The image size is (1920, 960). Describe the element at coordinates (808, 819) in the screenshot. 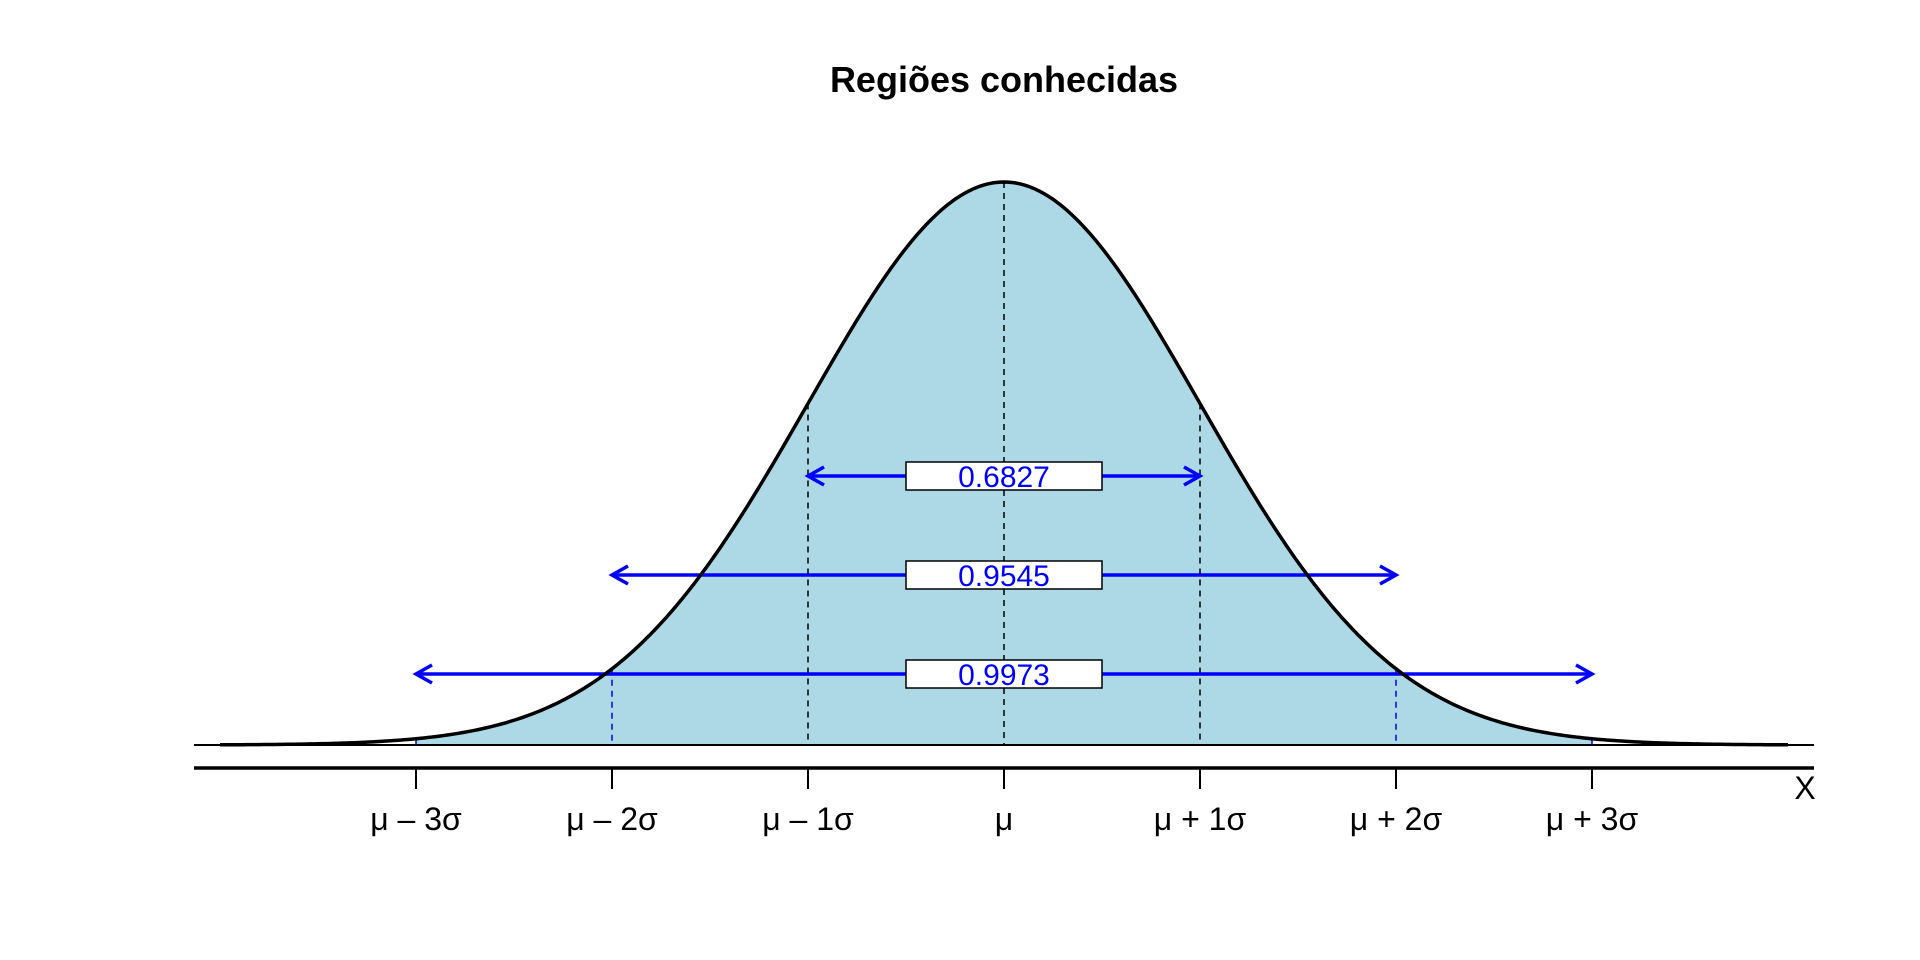

I see `x-tick-label-3: μ – 1σ` at that location.